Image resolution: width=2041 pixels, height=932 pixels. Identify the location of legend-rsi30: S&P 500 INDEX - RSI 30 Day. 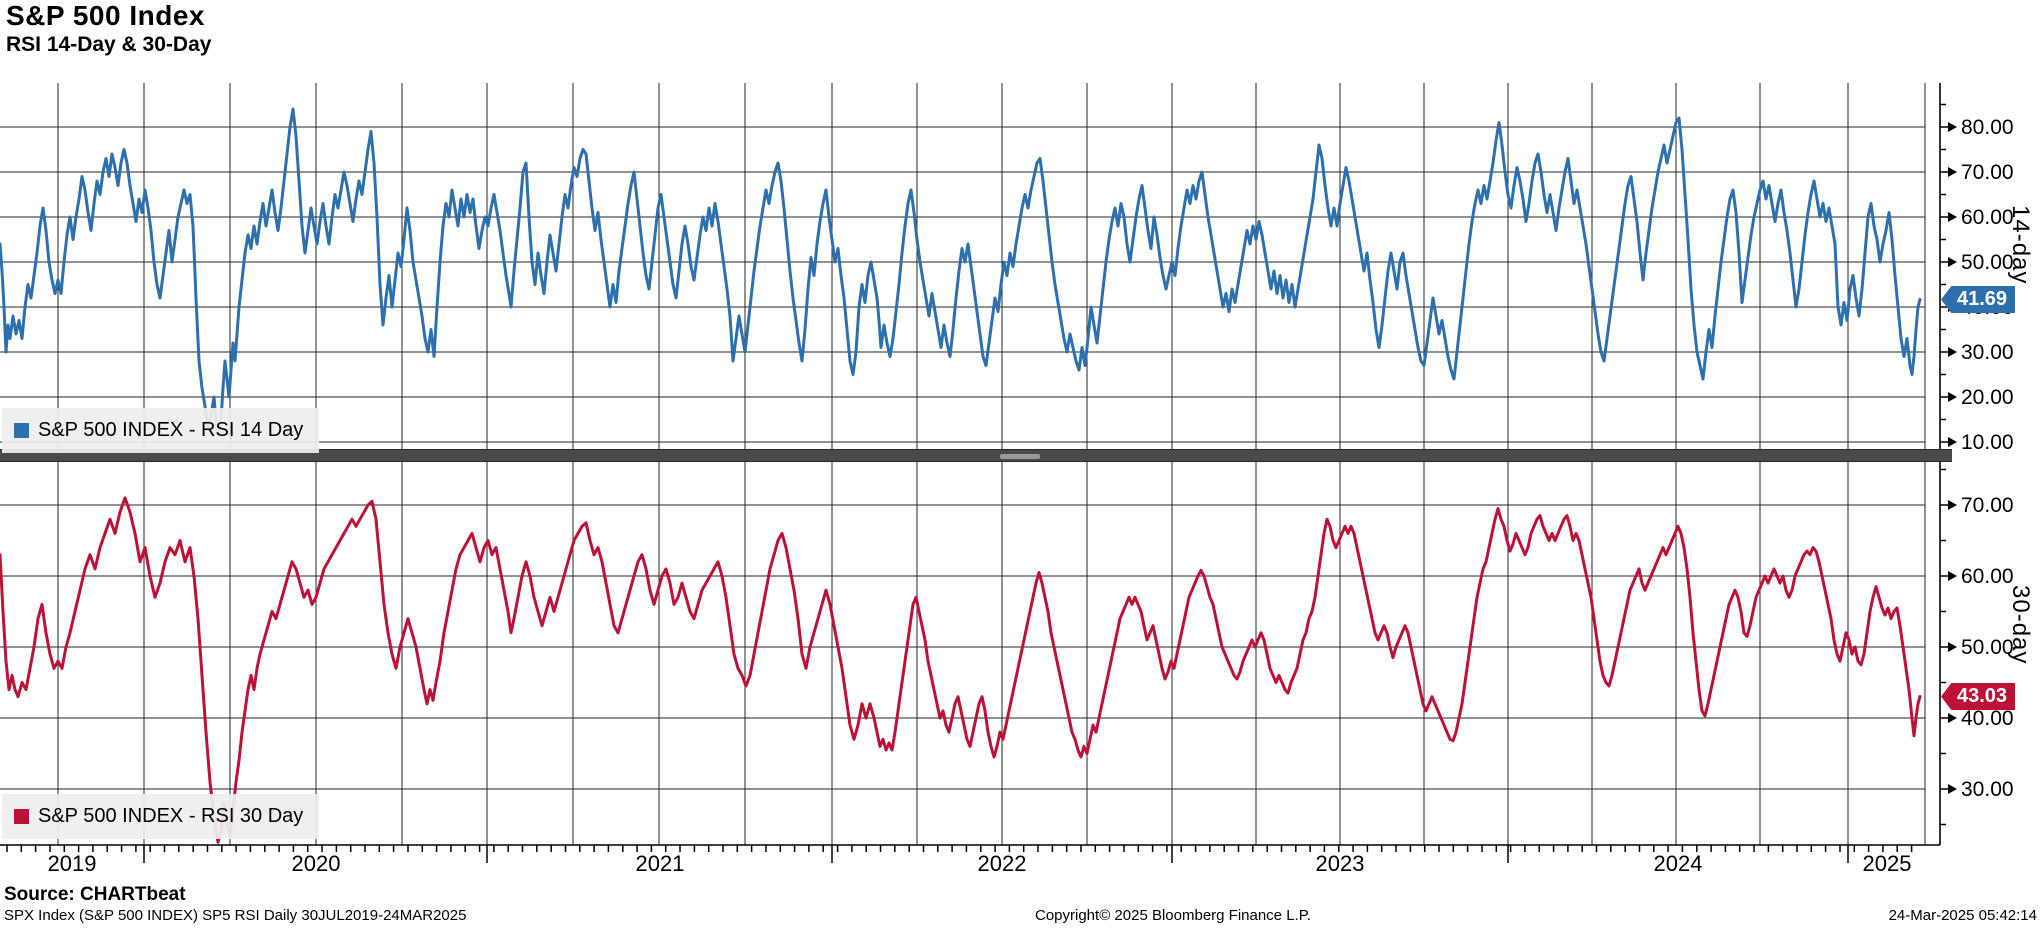
(161, 816).